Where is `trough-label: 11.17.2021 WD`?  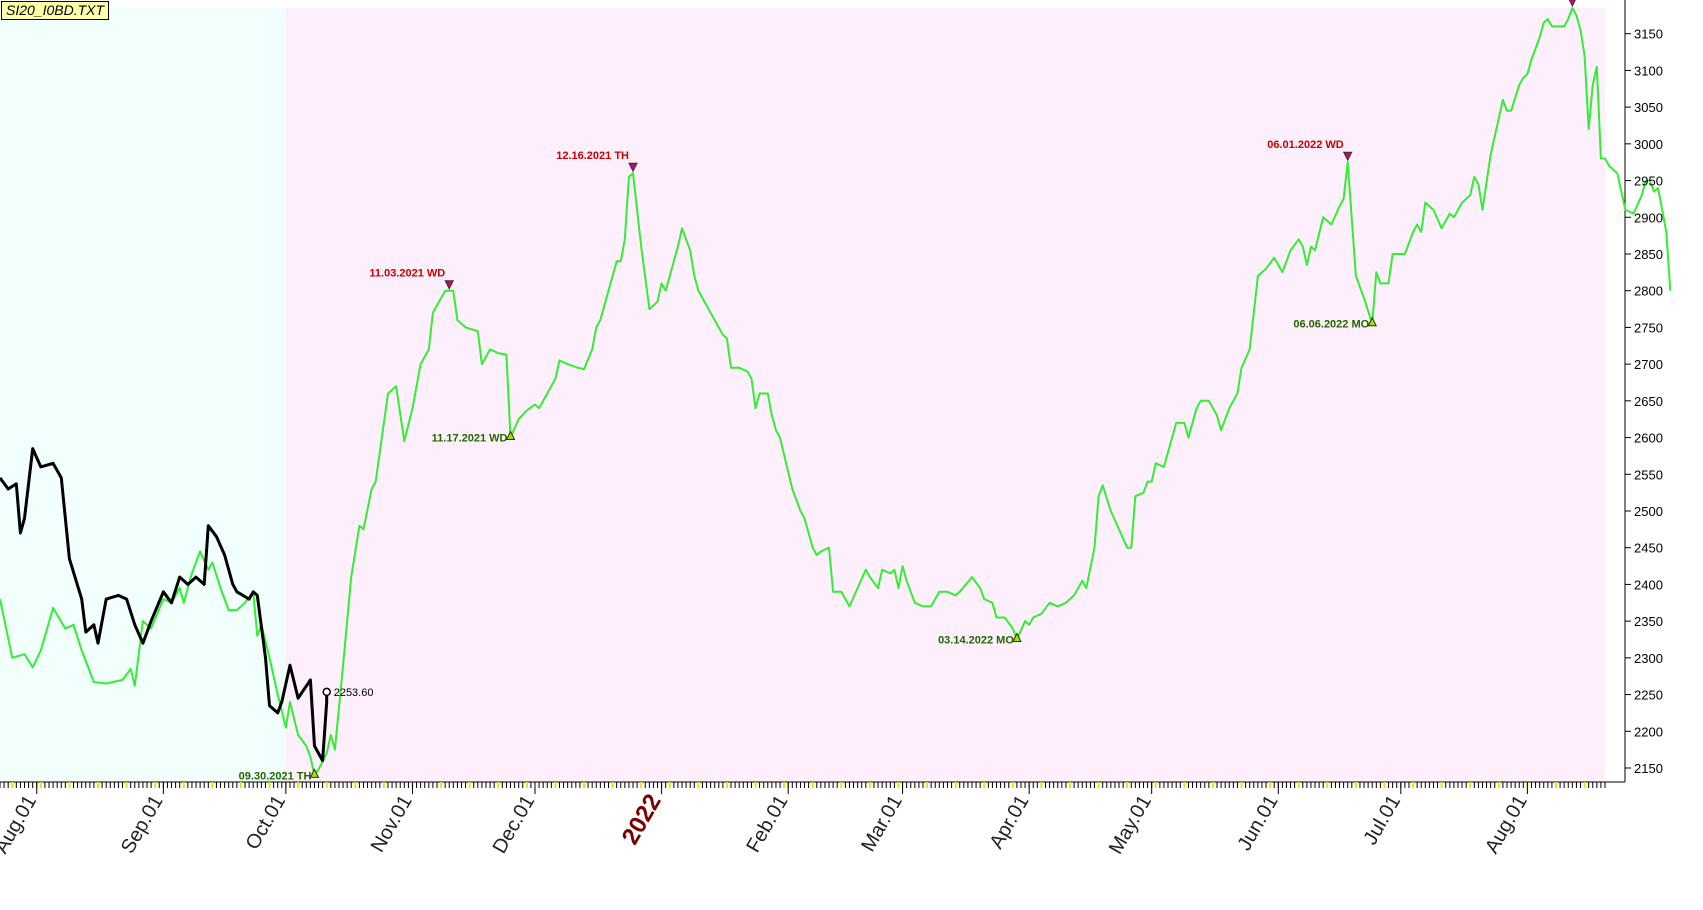
trough-label: 11.17.2021 WD is located at coordinates (470, 439).